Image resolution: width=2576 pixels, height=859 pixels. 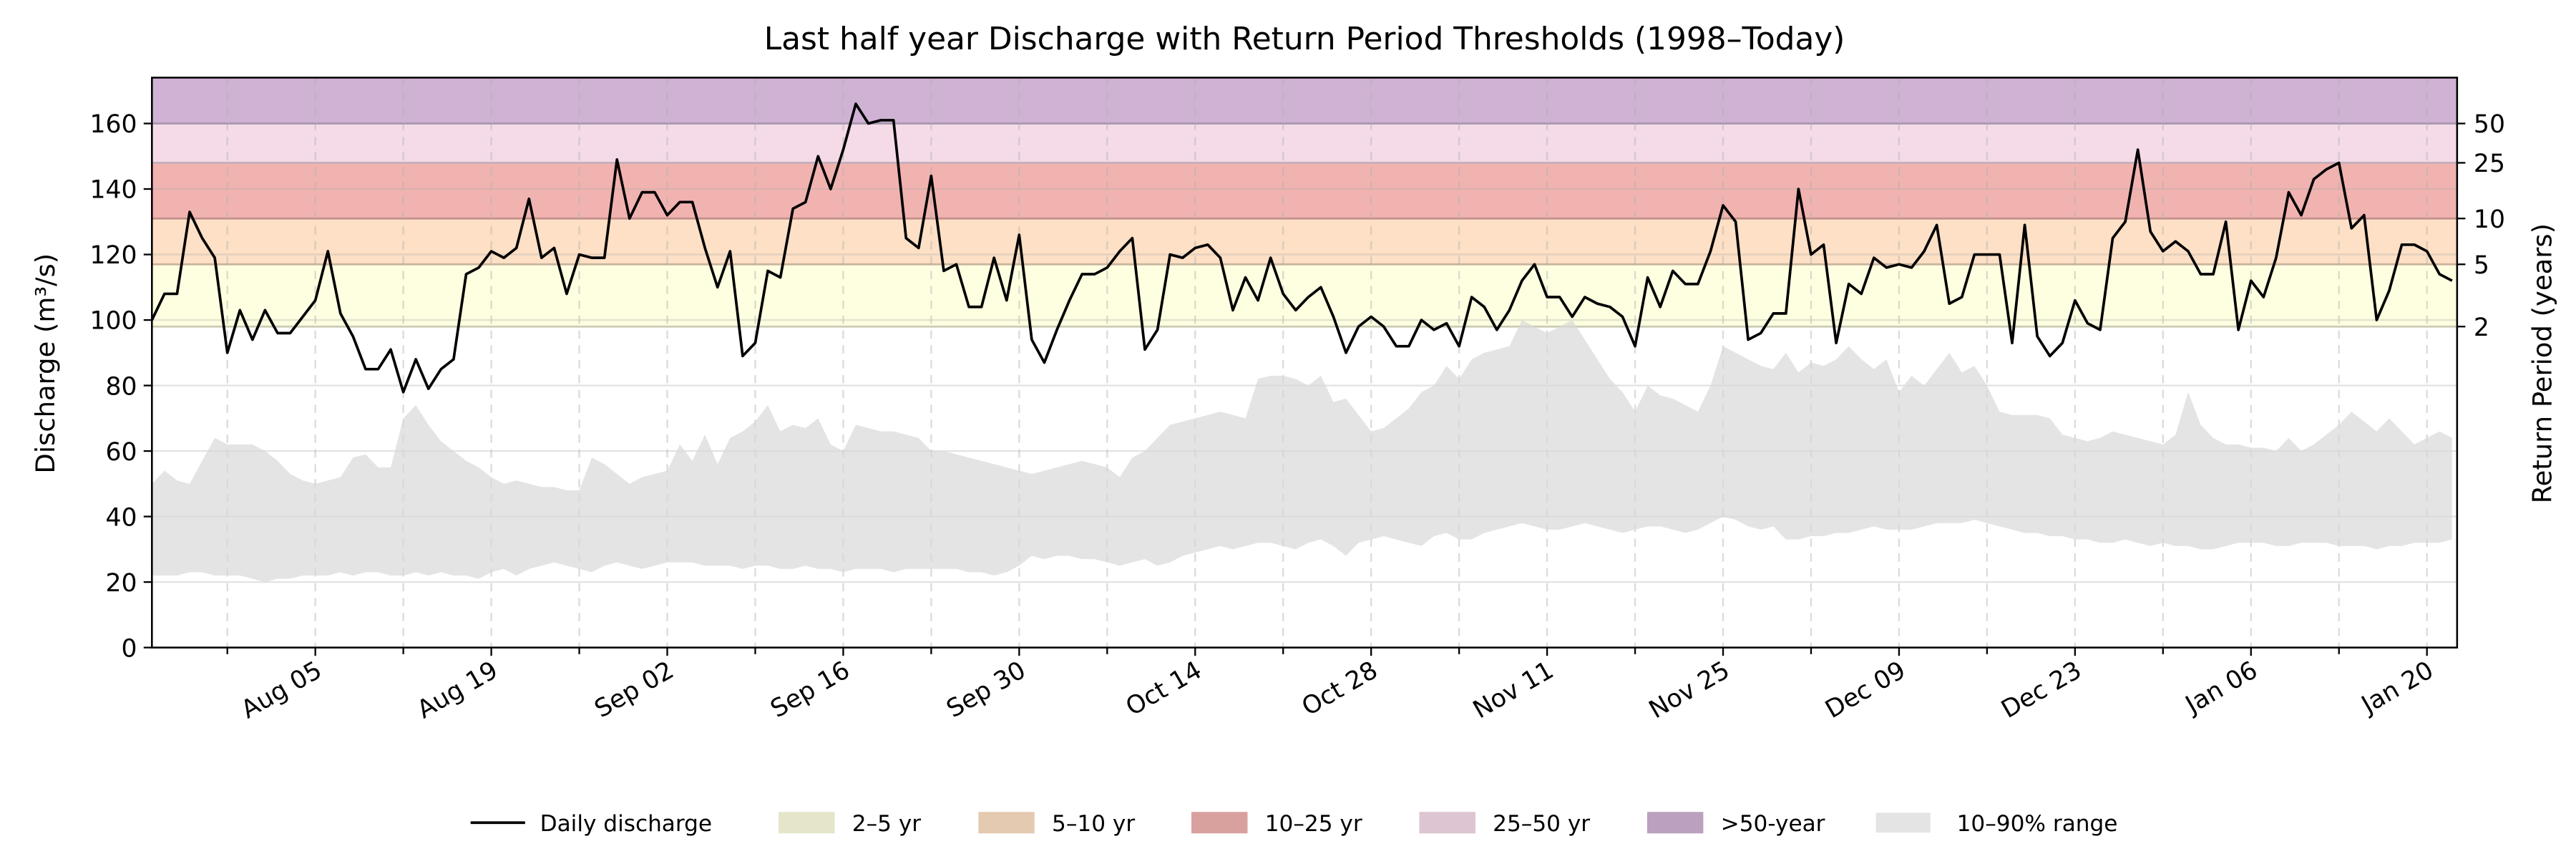 What do you see at coordinates (2489, 124) in the screenshot?
I see `y2-tick-label: 50` at bounding box center [2489, 124].